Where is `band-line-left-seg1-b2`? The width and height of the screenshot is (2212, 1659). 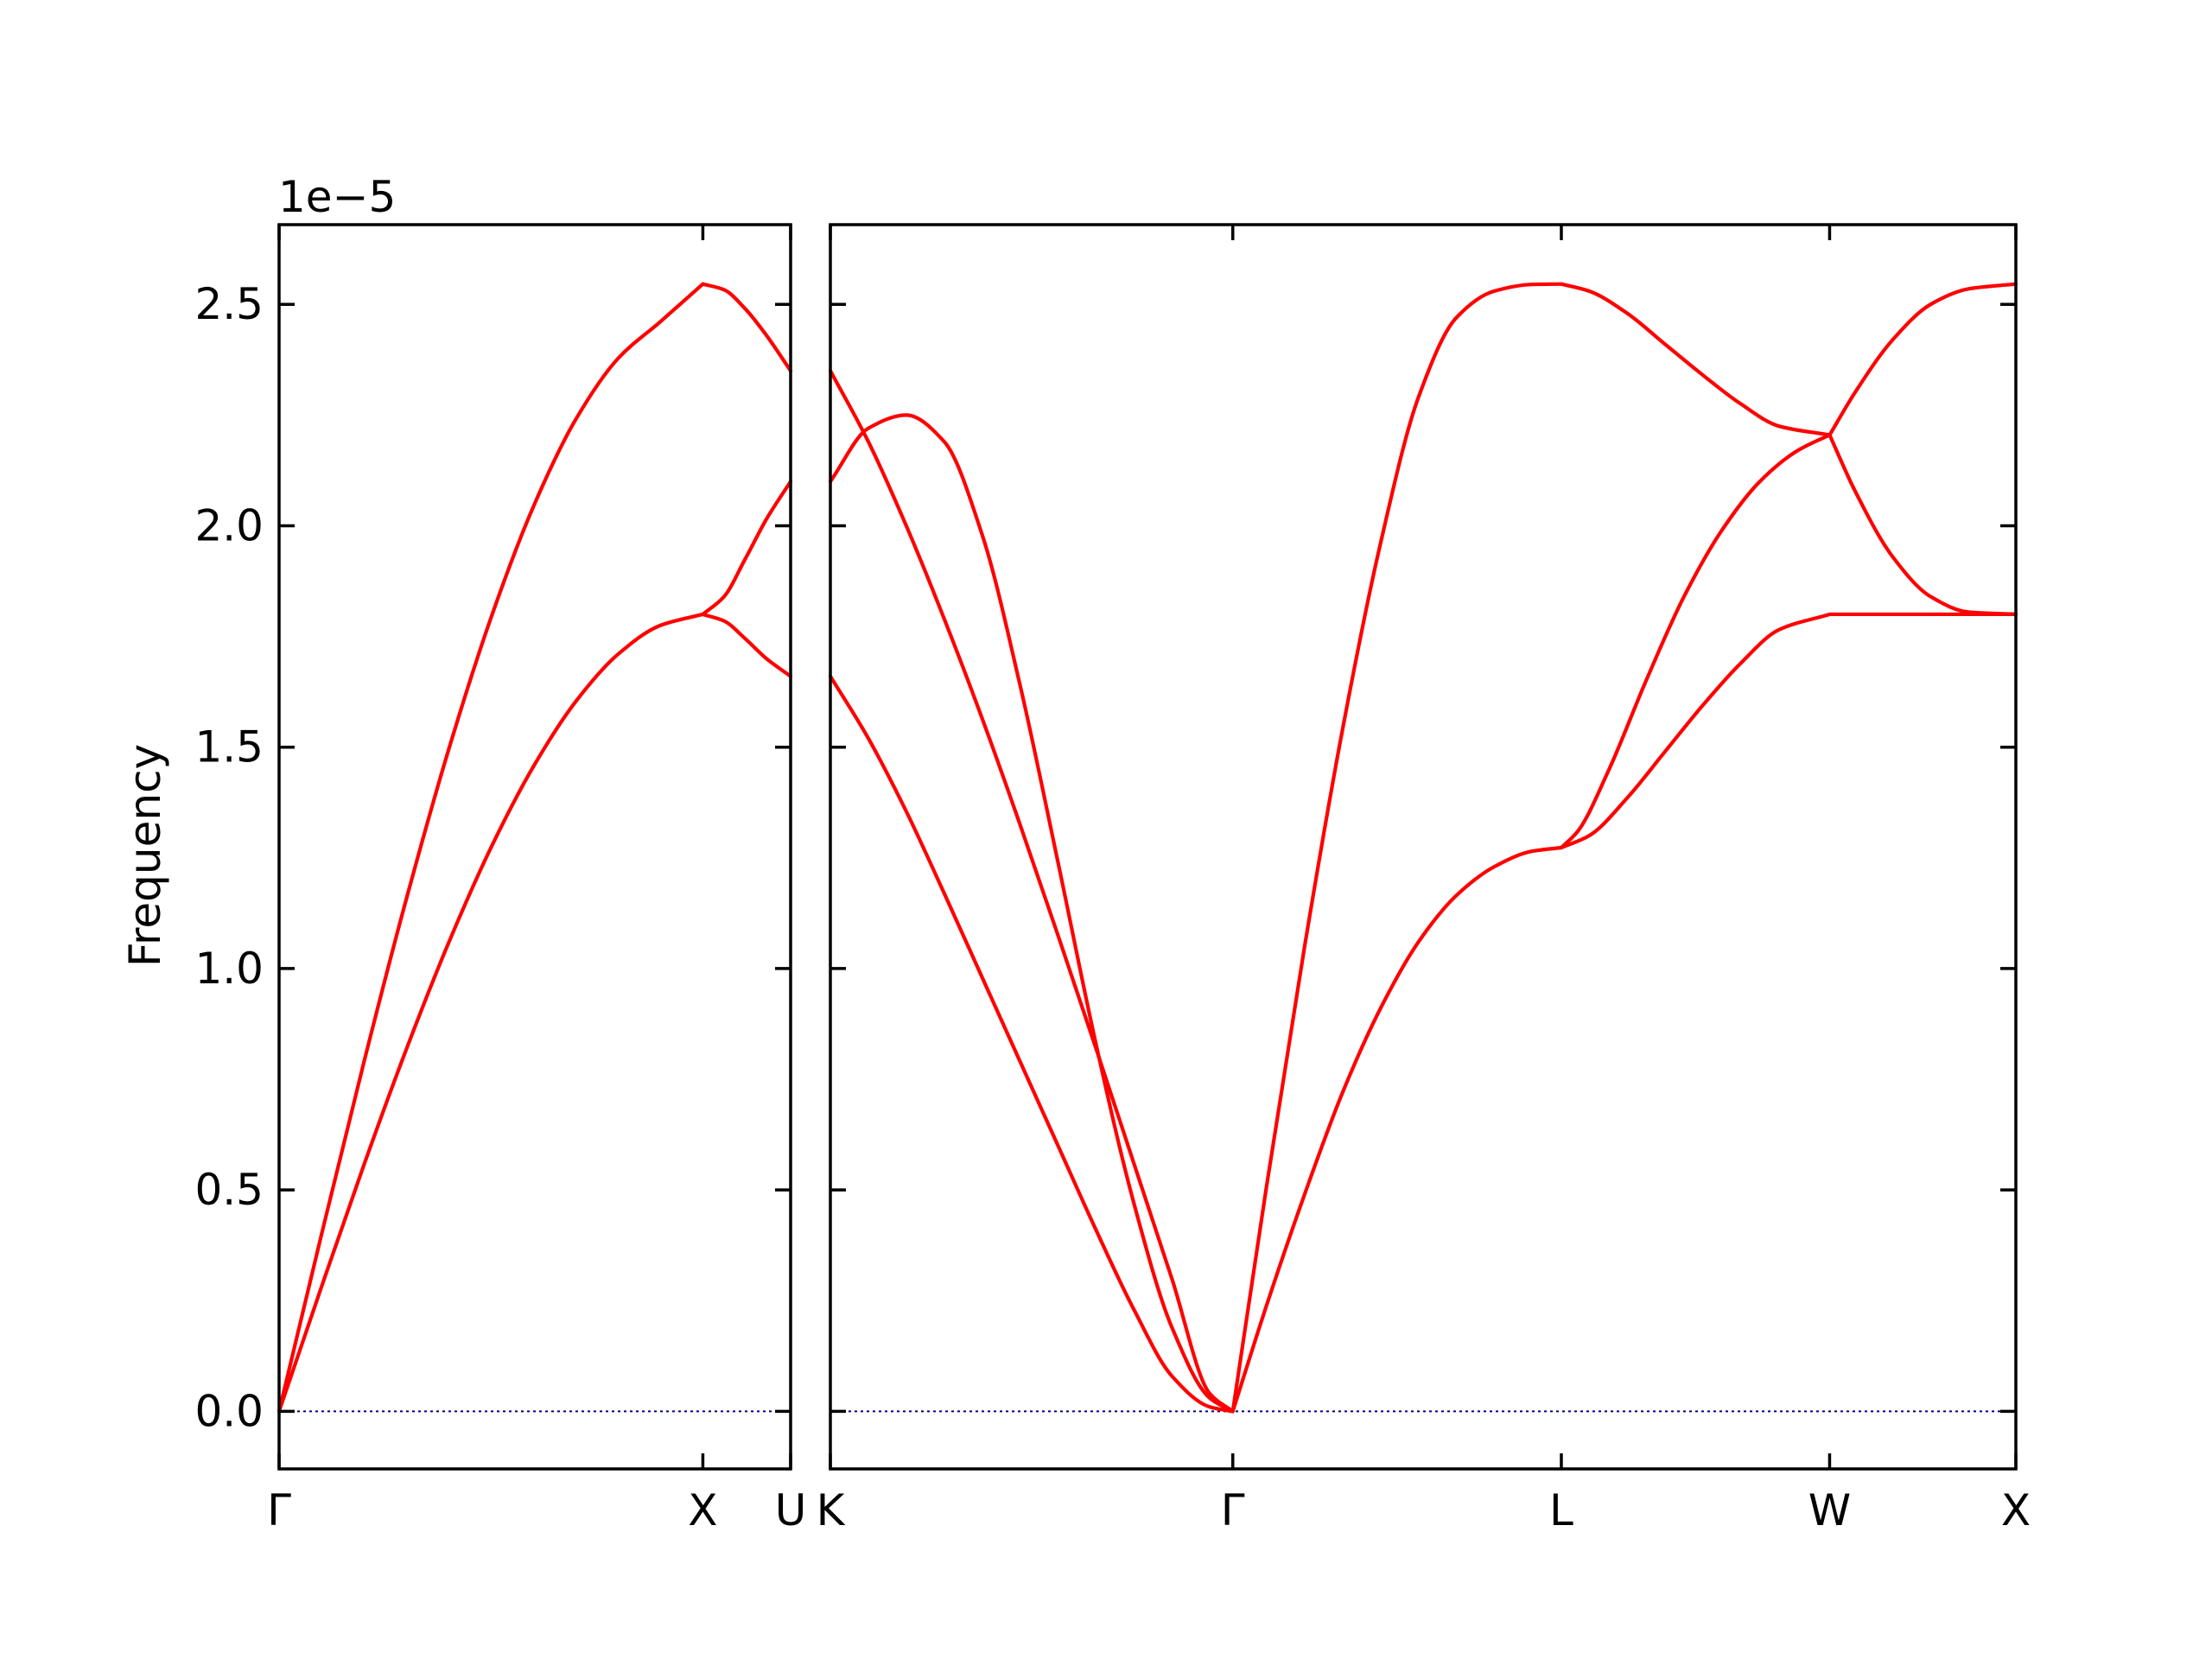
band-line-left-seg1-b2 is located at coordinates (747, 645).